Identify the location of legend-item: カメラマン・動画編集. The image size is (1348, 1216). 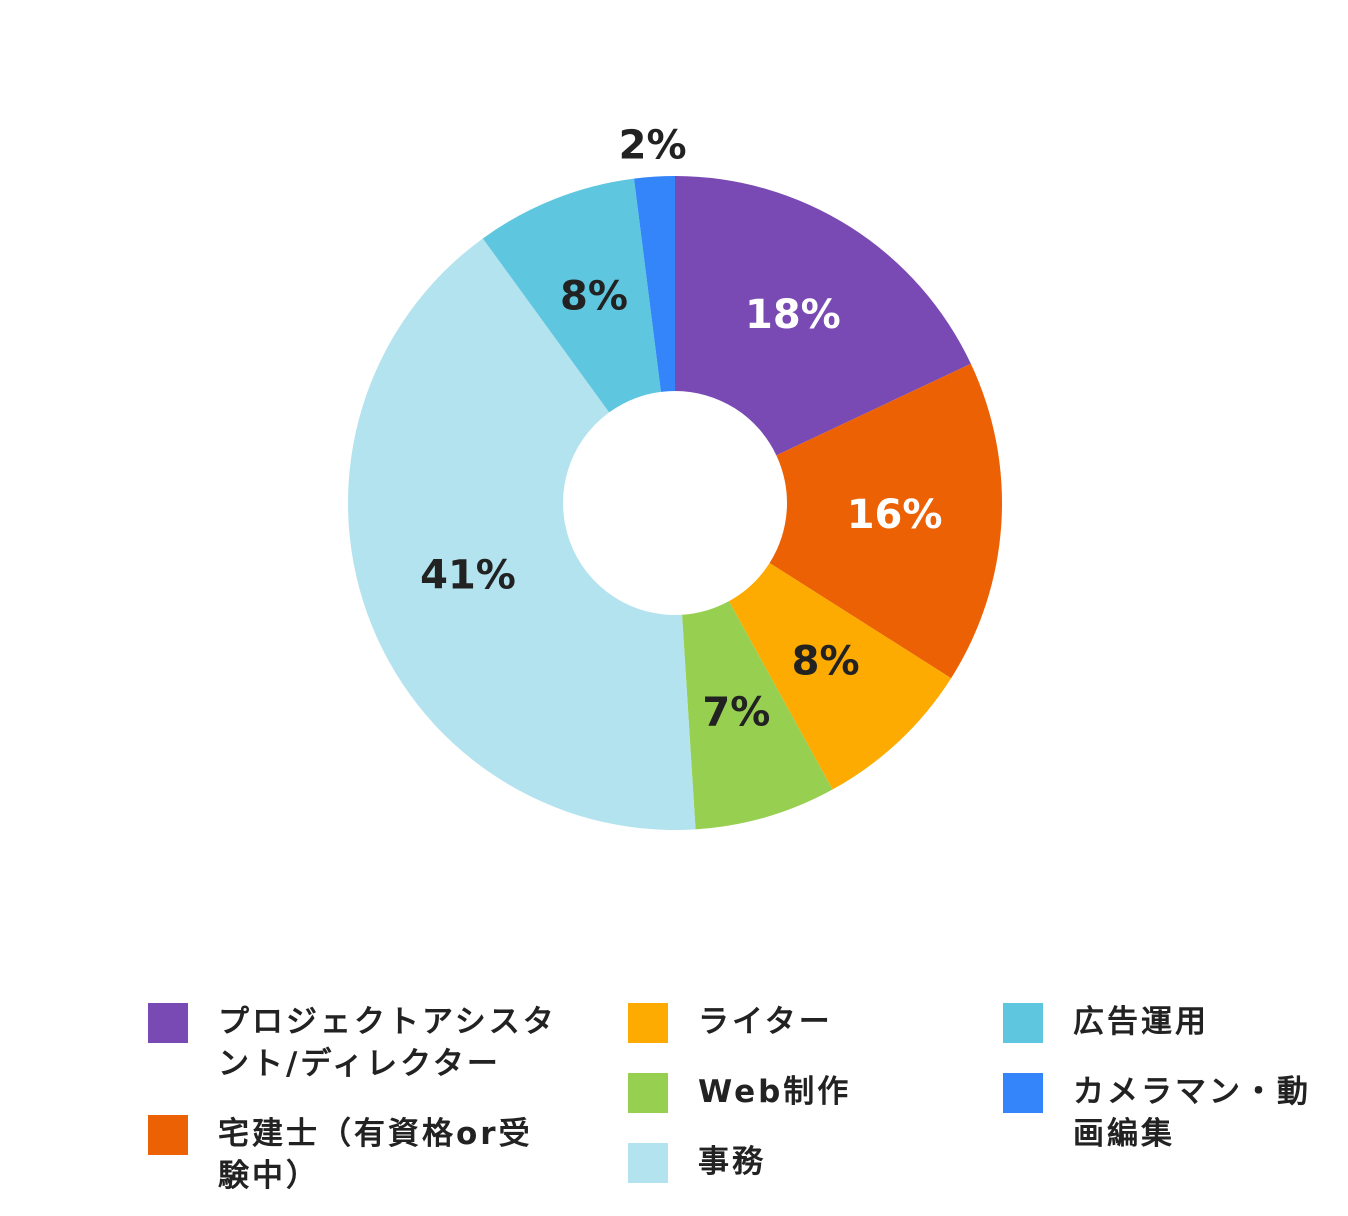
(1158, 1114).